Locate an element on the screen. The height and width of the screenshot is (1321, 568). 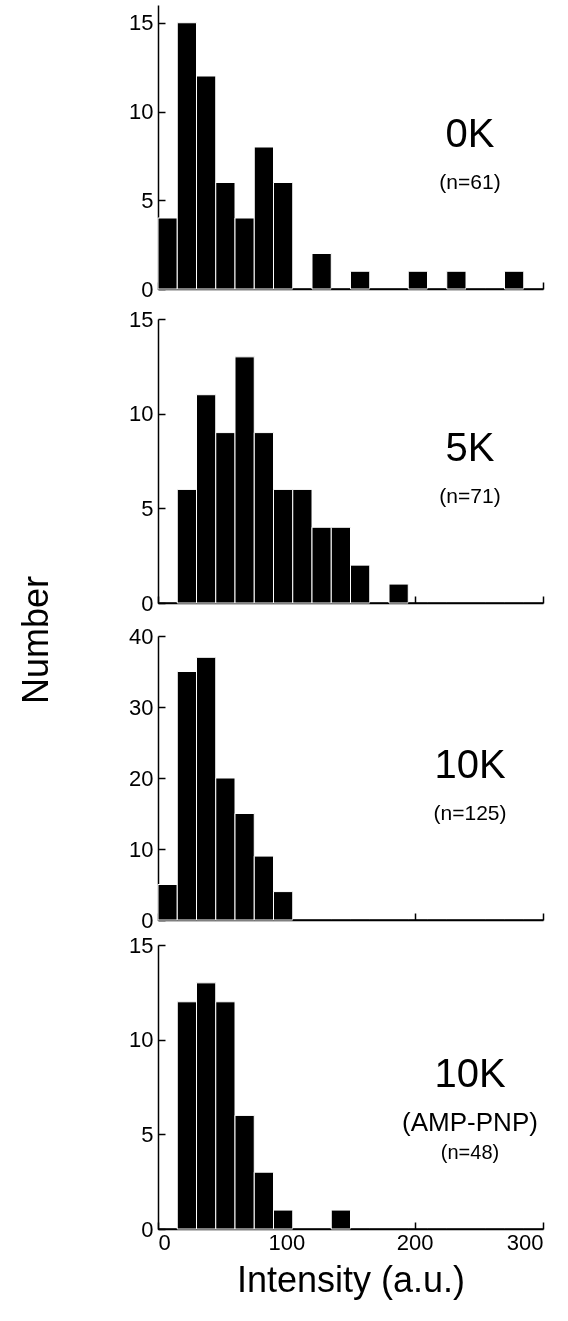
annotation: 5K is located at coordinates (470, 447).